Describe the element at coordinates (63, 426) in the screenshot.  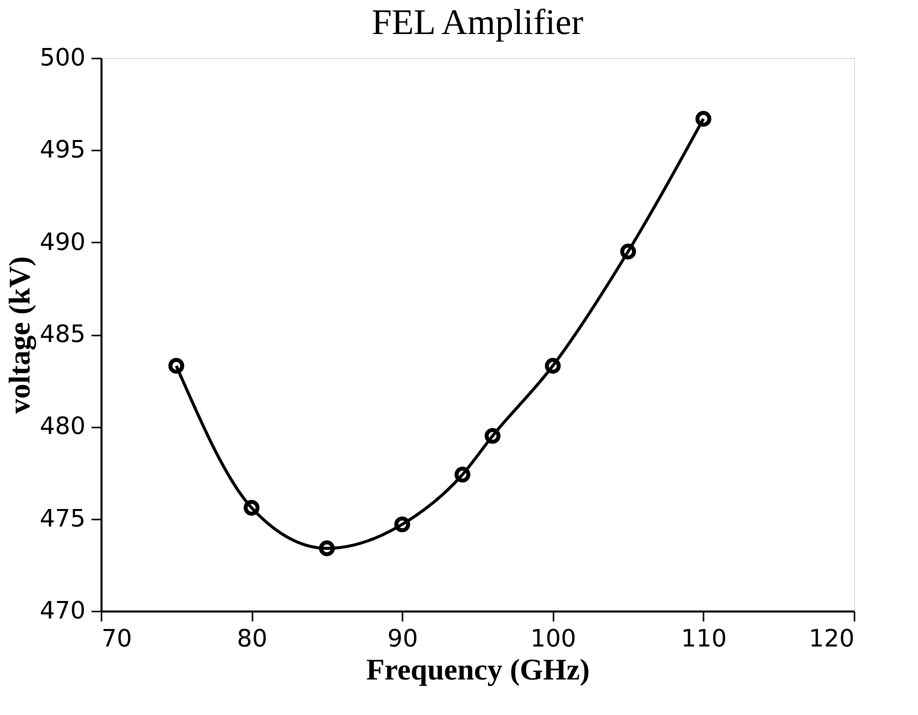
I see `y-tick-label: 480` at that location.